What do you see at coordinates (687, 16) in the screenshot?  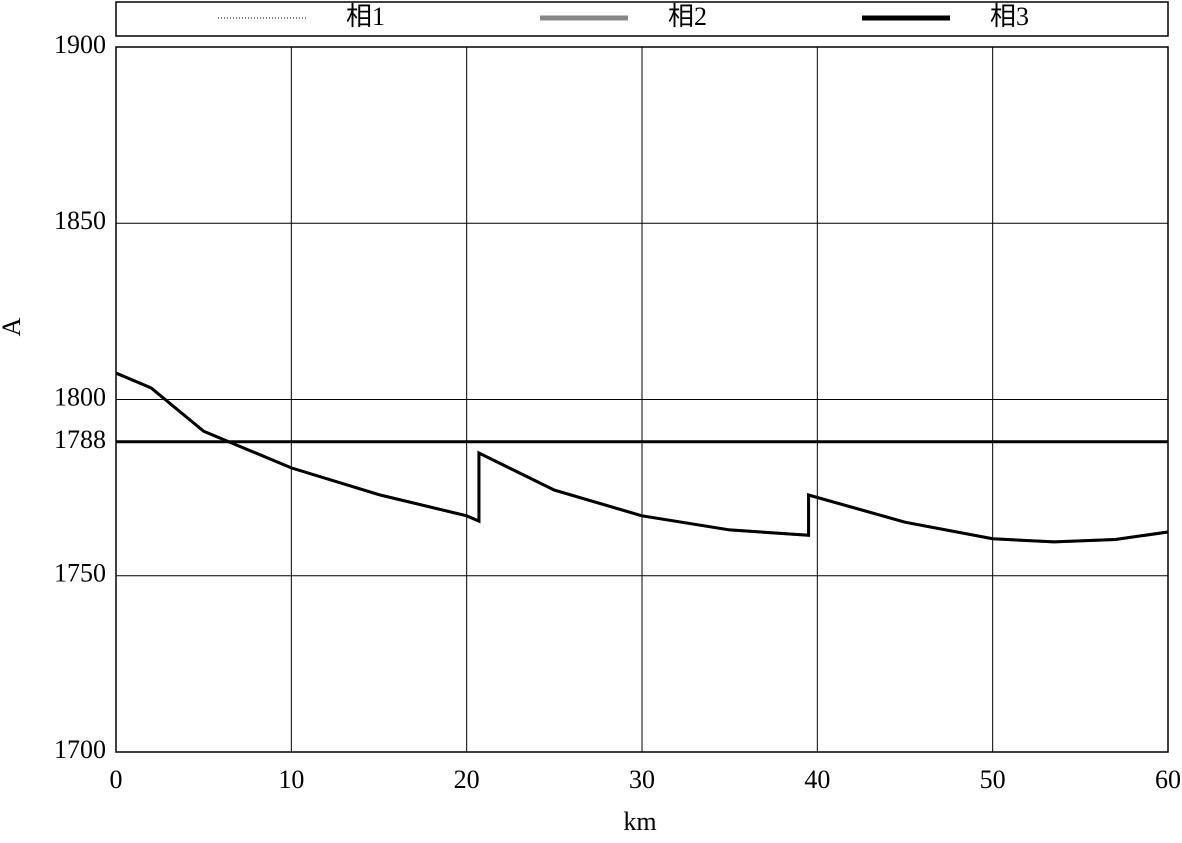 I see `legend-label: 相2` at bounding box center [687, 16].